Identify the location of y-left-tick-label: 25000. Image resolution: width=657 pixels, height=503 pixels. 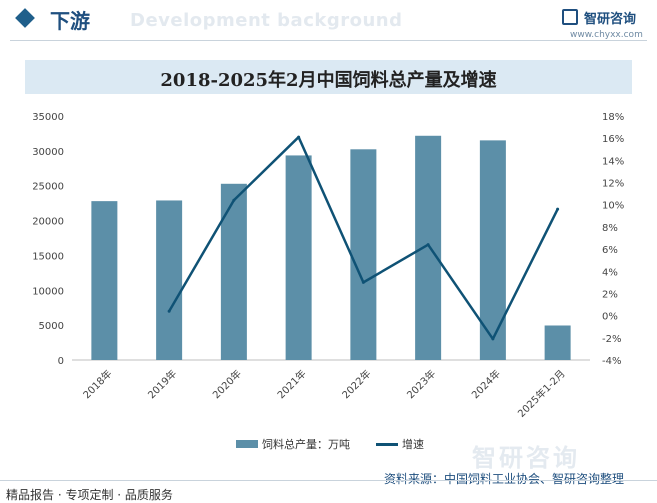
(48, 187).